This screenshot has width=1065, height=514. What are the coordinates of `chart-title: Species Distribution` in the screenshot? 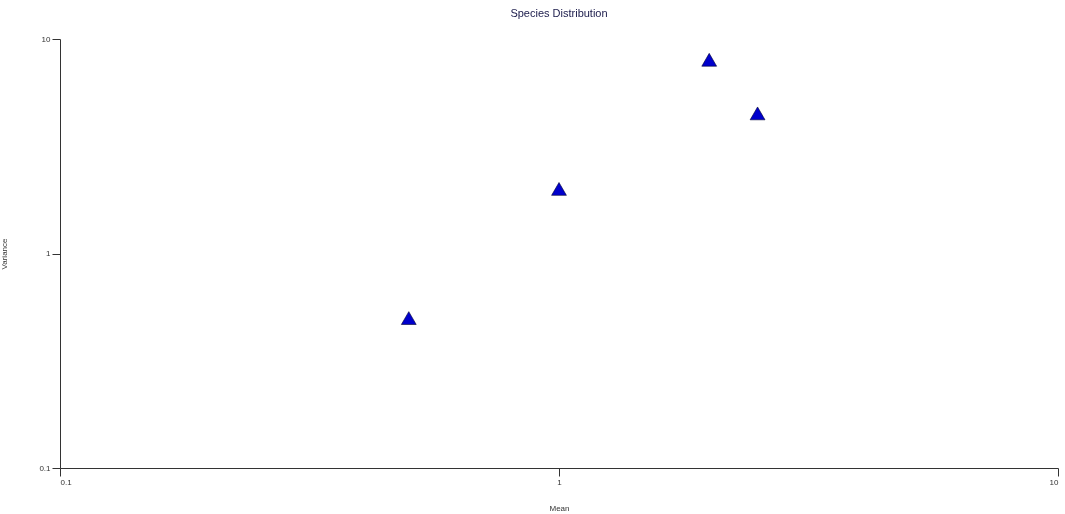 It's located at (559, 13).